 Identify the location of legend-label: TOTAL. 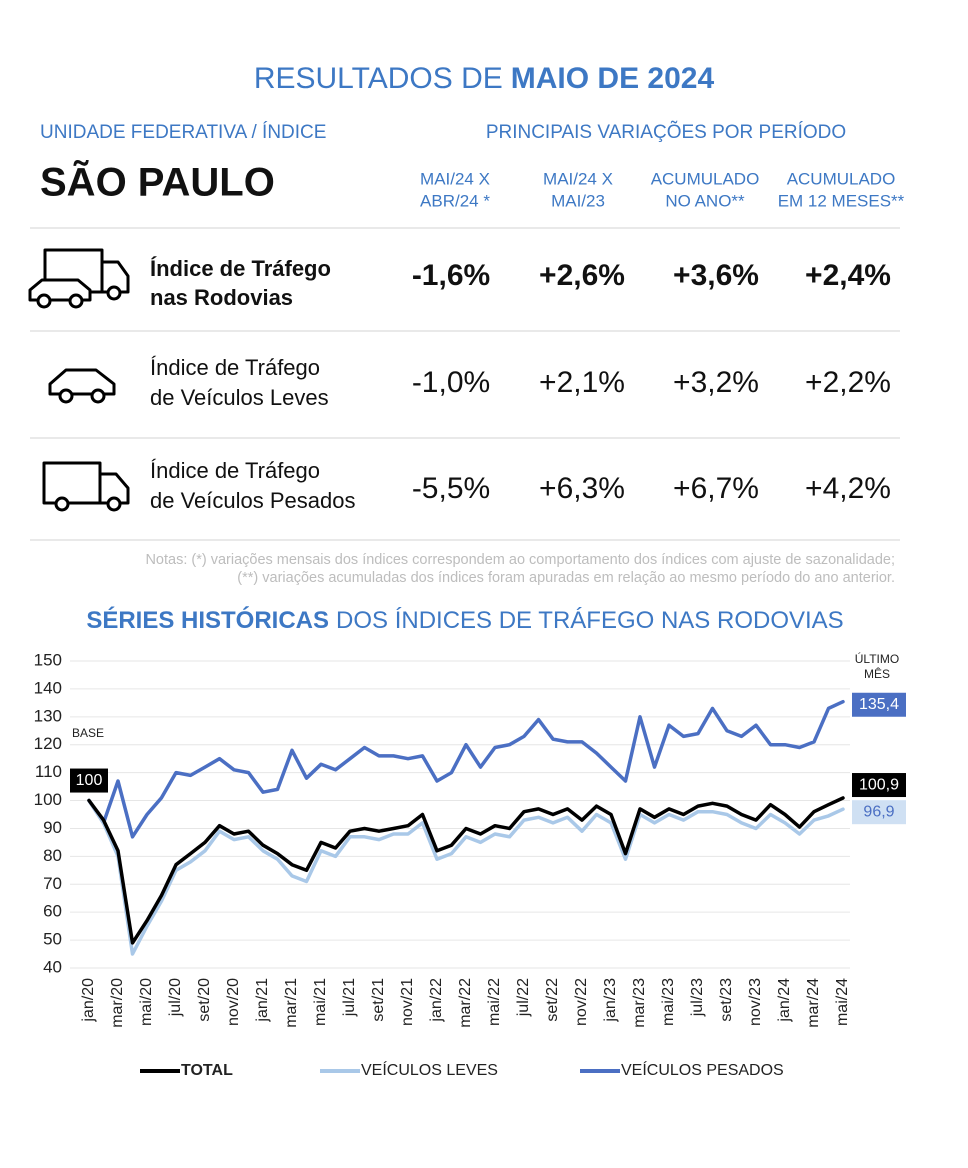
(207, 1070).